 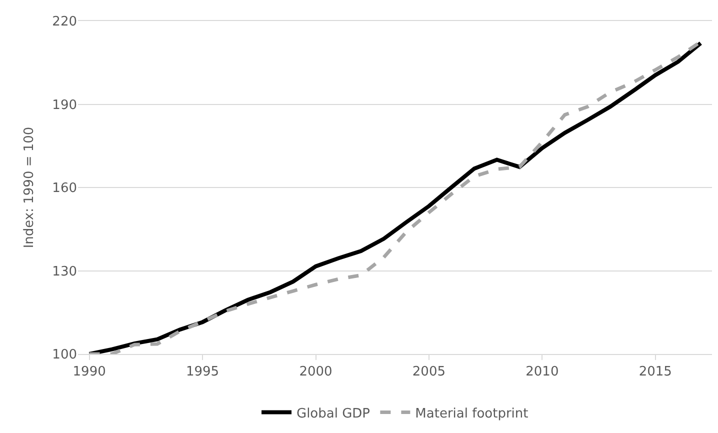 I want to click on x-tick-label: 2005, so click(x=429, y=372).